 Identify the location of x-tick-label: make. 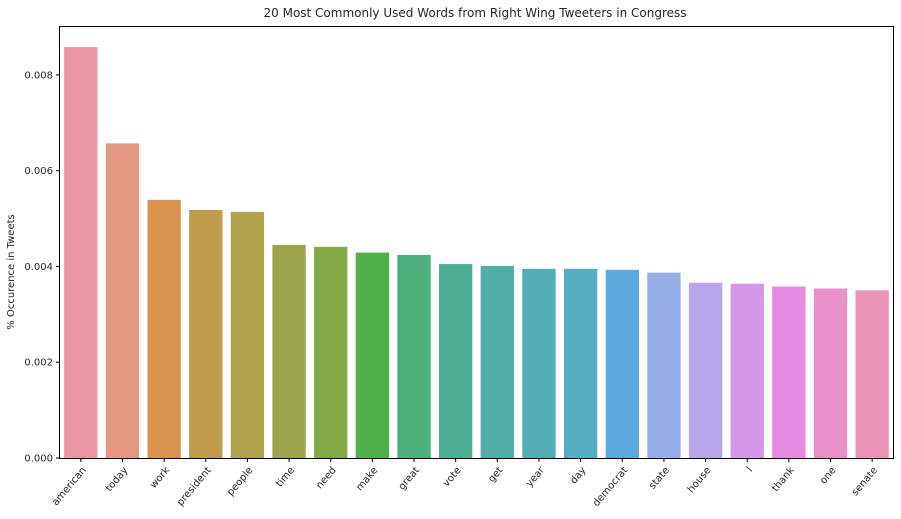
(367, 479).